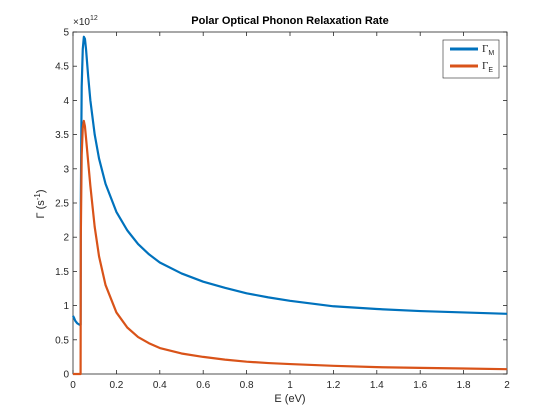 This screenshot has height=420, width=560. Describe the element at coordinates (485, 66) in the screenshot. I see `legend-label-gamma-e-main: Γ` at that location.